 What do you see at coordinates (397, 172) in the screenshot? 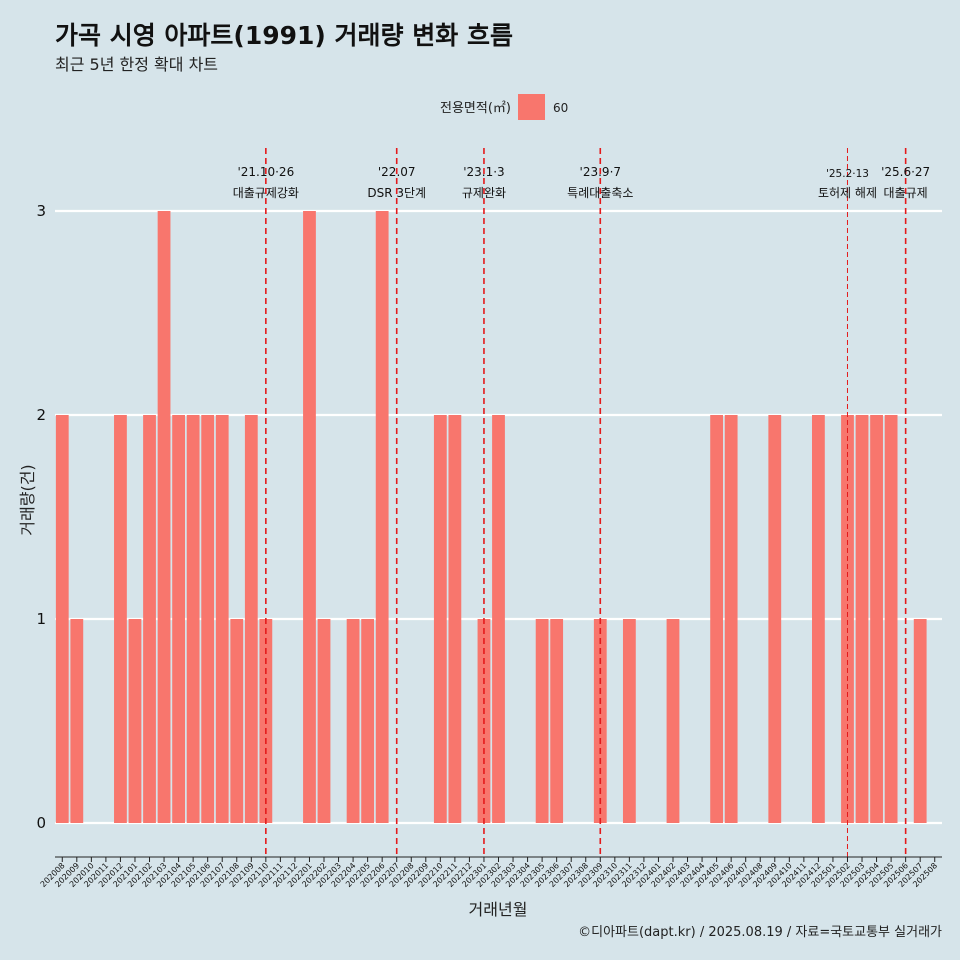
I see `event-date-label: '22.07` at bounding box center [397, 172].